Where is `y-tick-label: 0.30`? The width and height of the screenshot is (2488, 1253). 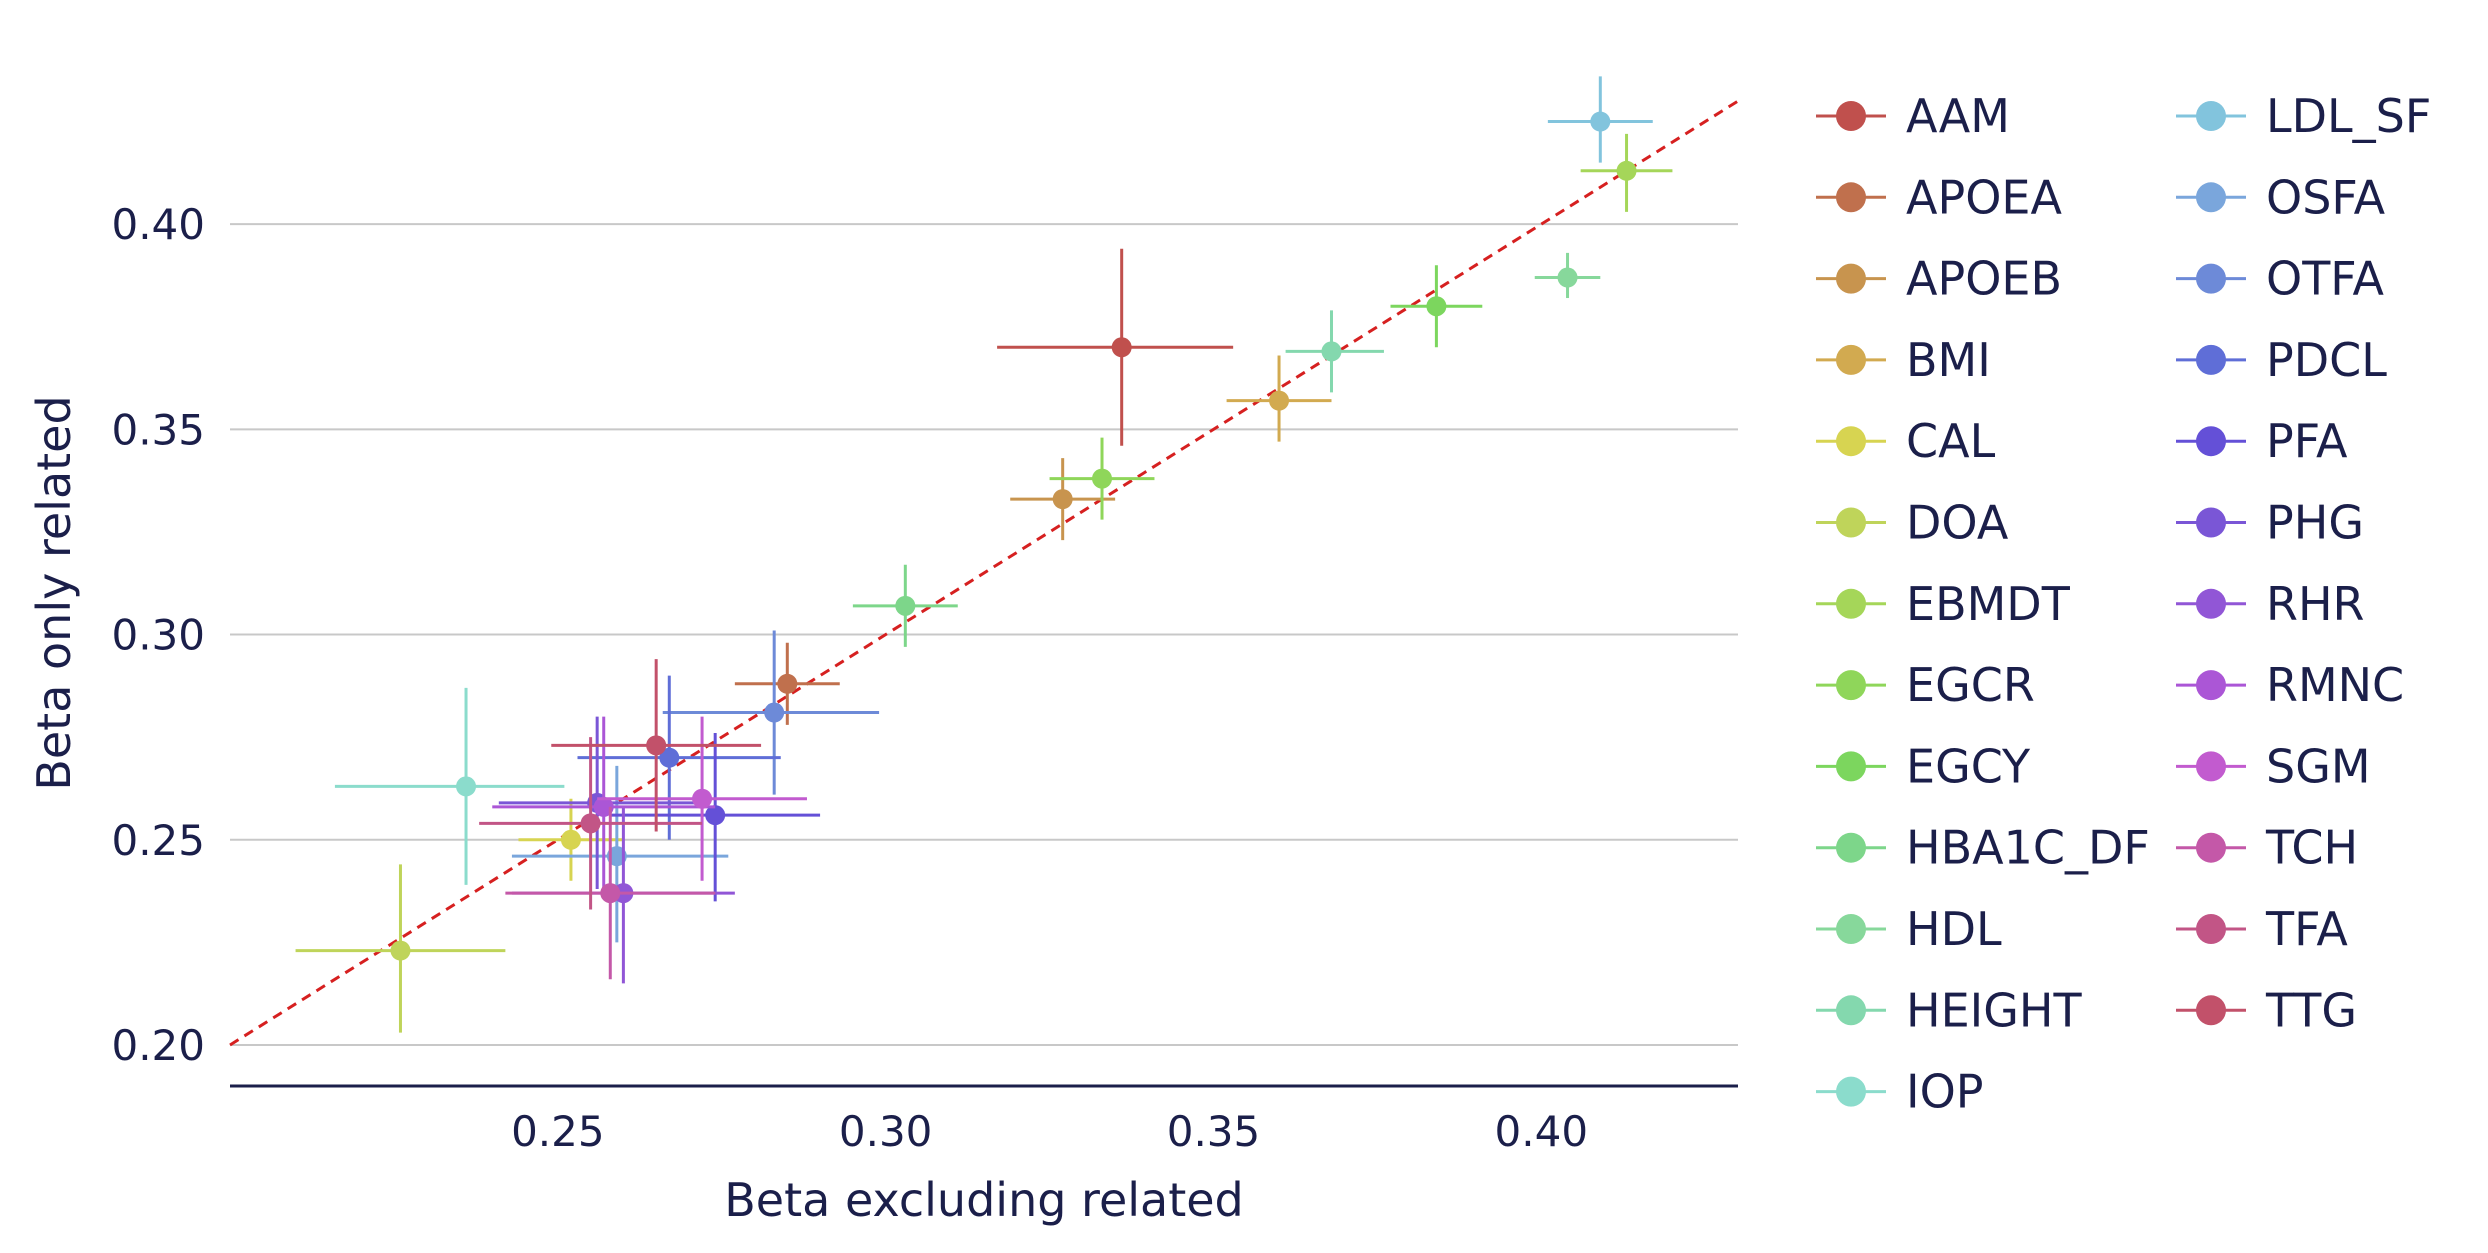 y-tick-label: 0.30 is located at coordinates (158, 635).